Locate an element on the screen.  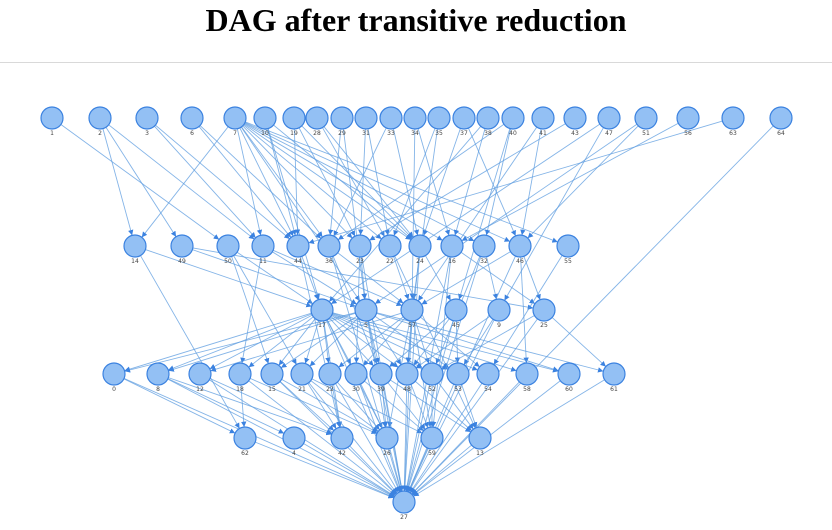
node-53: 53 is located at coordinates (458, 377).